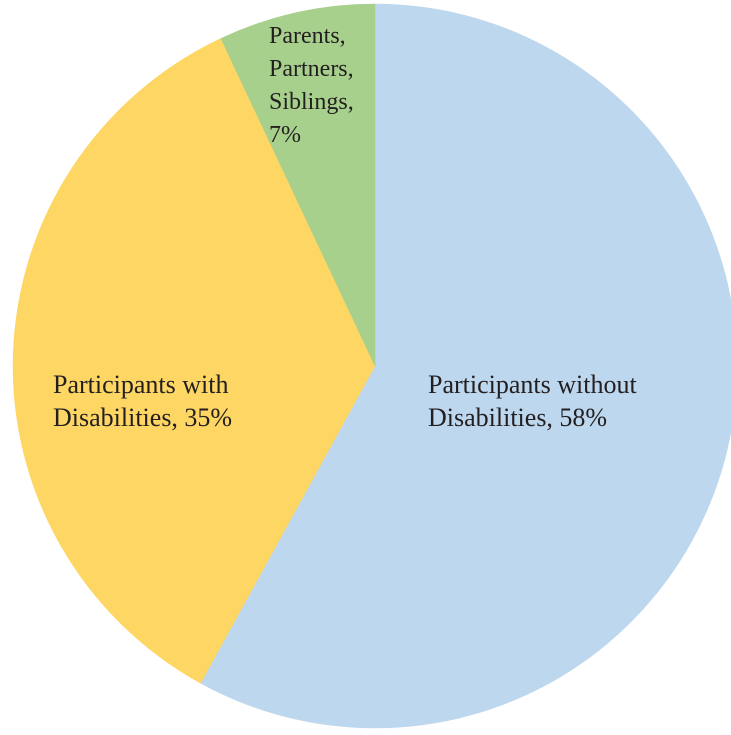 The width and height of the screenshot is (731, 735). I want to click on slice-label-line: Participants with, so click(140, 384).